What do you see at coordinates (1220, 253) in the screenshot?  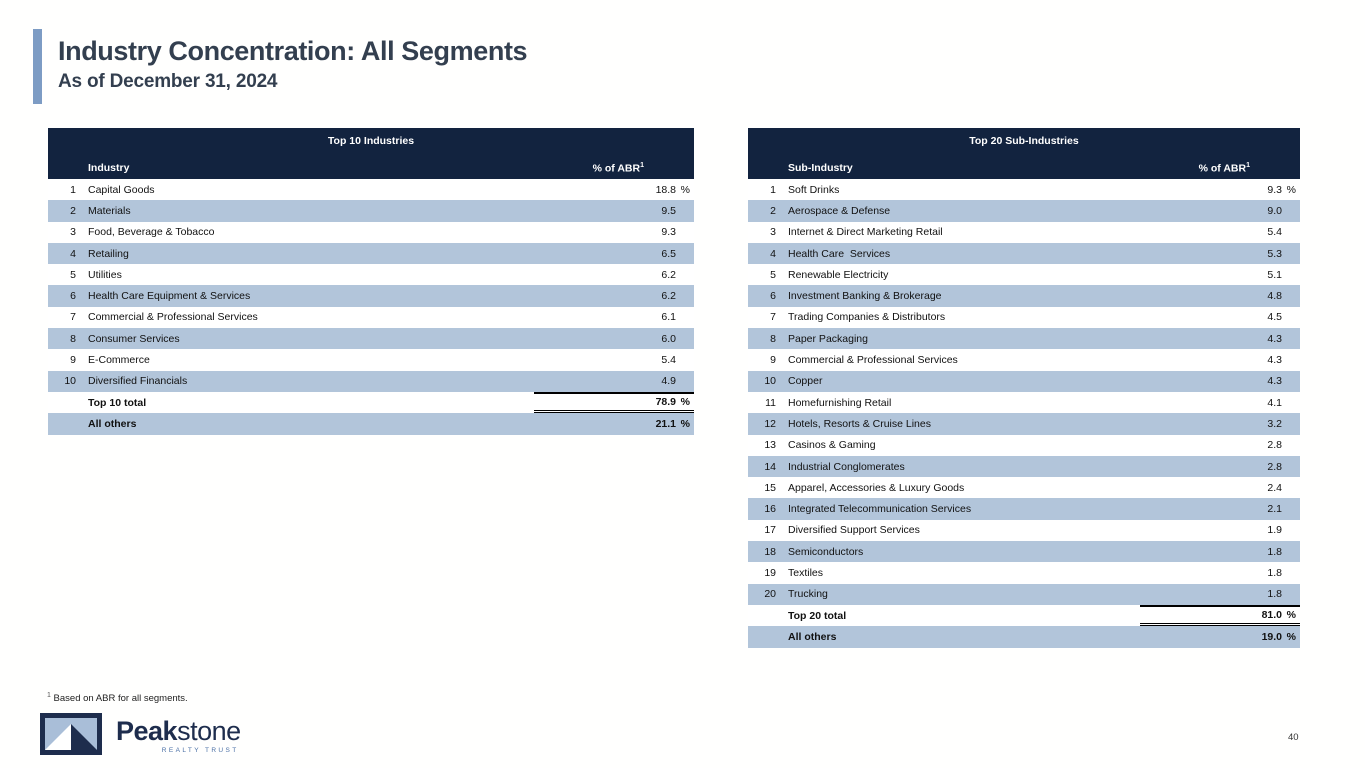 I see `row-value: 5.3` at bounding box center [1220, 253].